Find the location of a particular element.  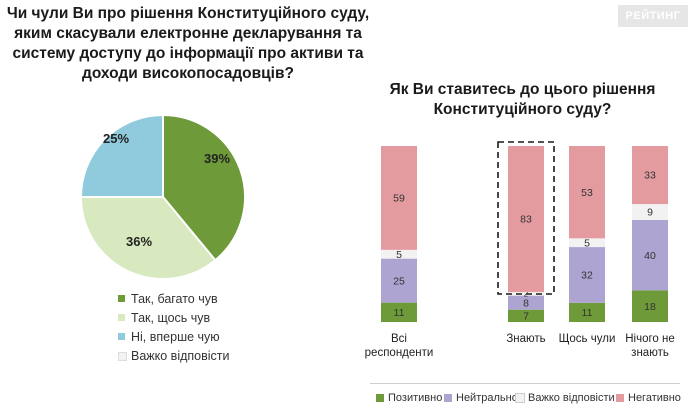

bar-value-label: 9 is located at coordinates (650, 213).